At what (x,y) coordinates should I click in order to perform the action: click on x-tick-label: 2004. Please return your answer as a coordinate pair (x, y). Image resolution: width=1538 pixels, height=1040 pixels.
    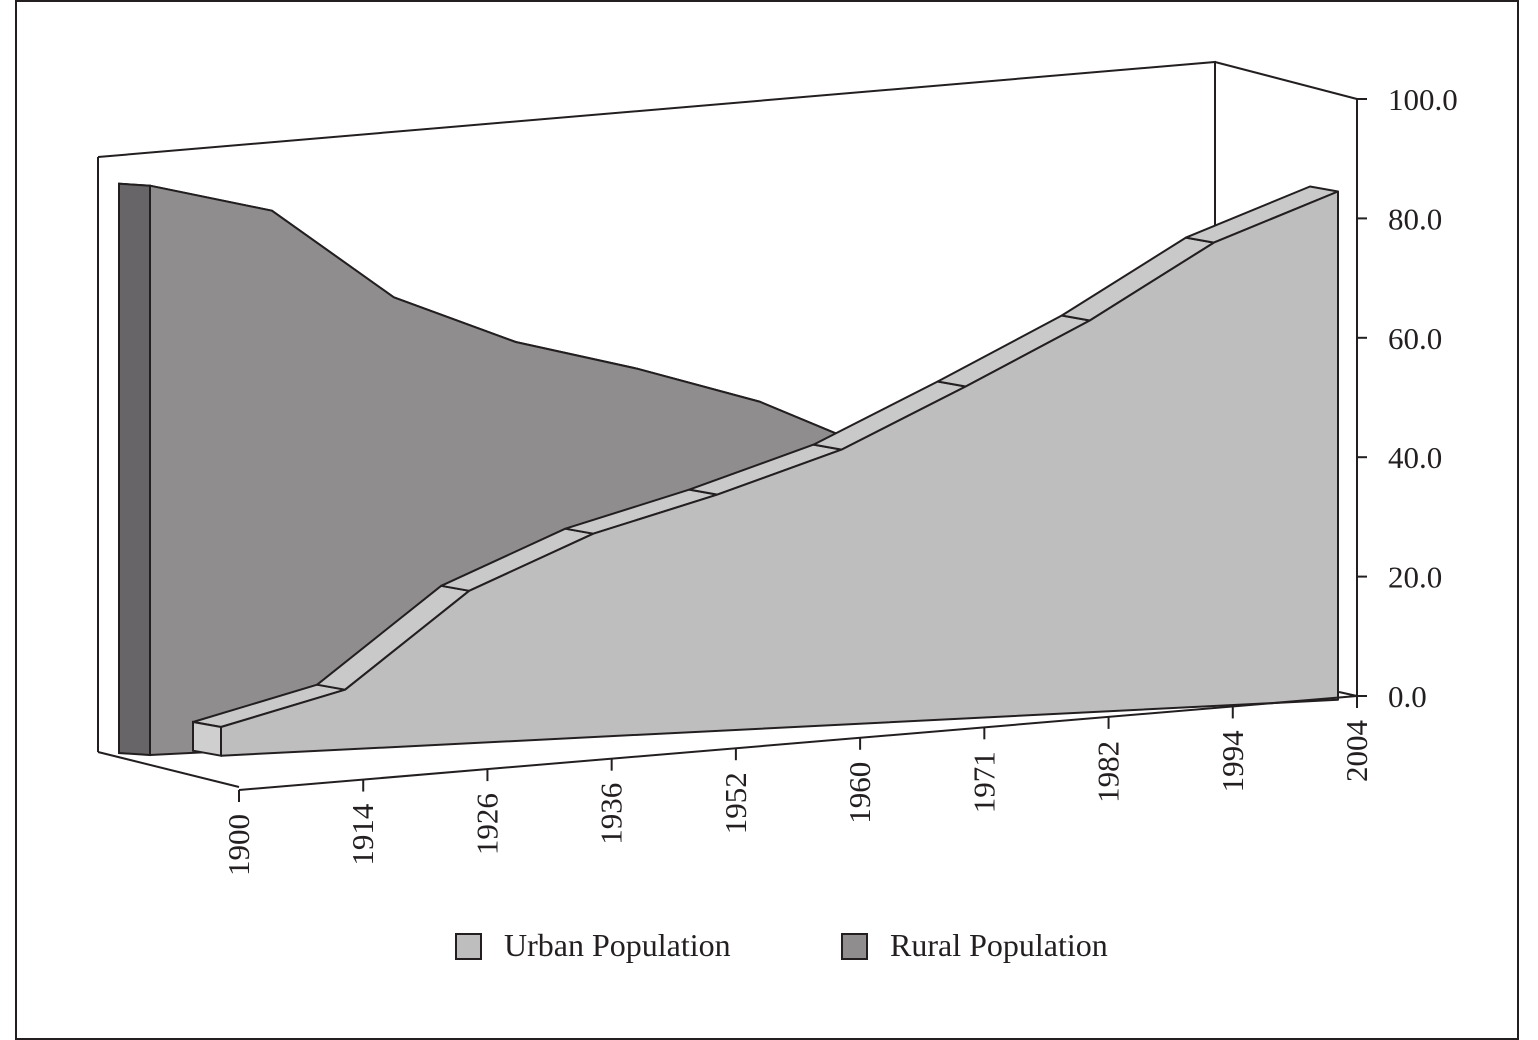
    Looking at the image, I should click on (1356, 751).